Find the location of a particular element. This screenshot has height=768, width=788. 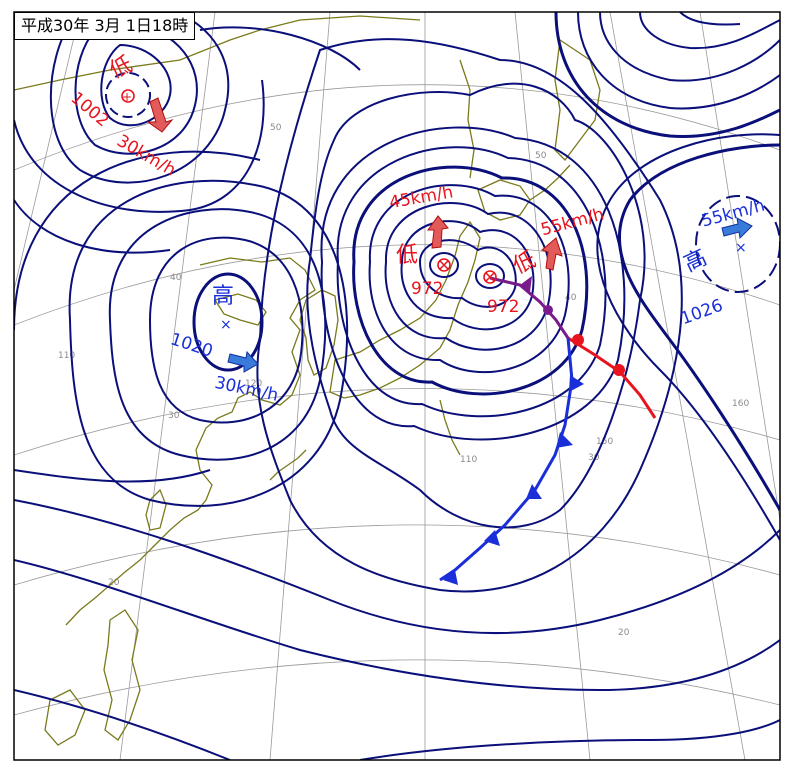

coastline-taiwan is located at coordinates (156, 509).